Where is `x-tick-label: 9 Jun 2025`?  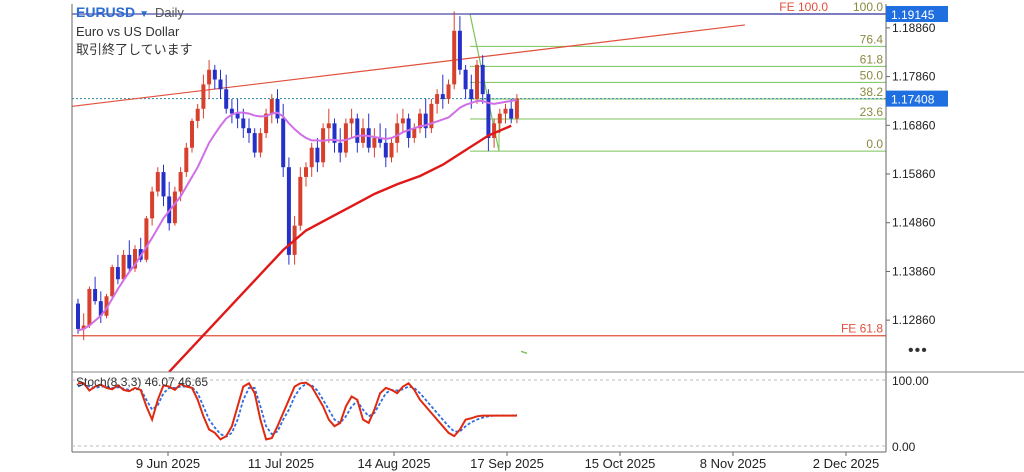 x-tick-label: 9 Jun 2025 is located at coordinates (168, 463).